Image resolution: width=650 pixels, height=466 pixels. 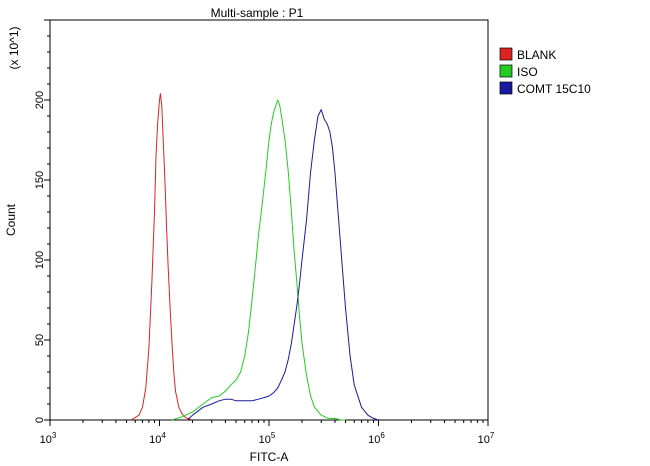 What do you see at coordinates (40, 420) in the screenshot?
I see `y-tick-label: 0` at bounding box center [40, 420].